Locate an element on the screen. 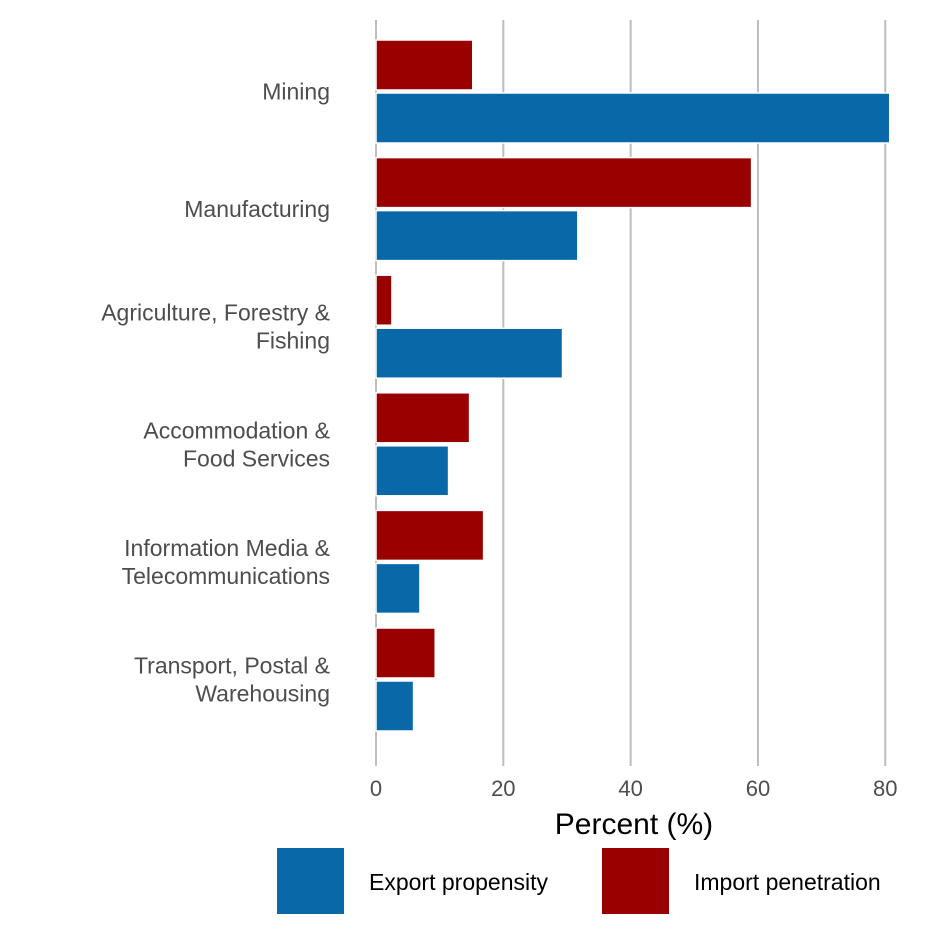  legend-label-export-propensity: Export propensity is located at coordinates (458, 882).